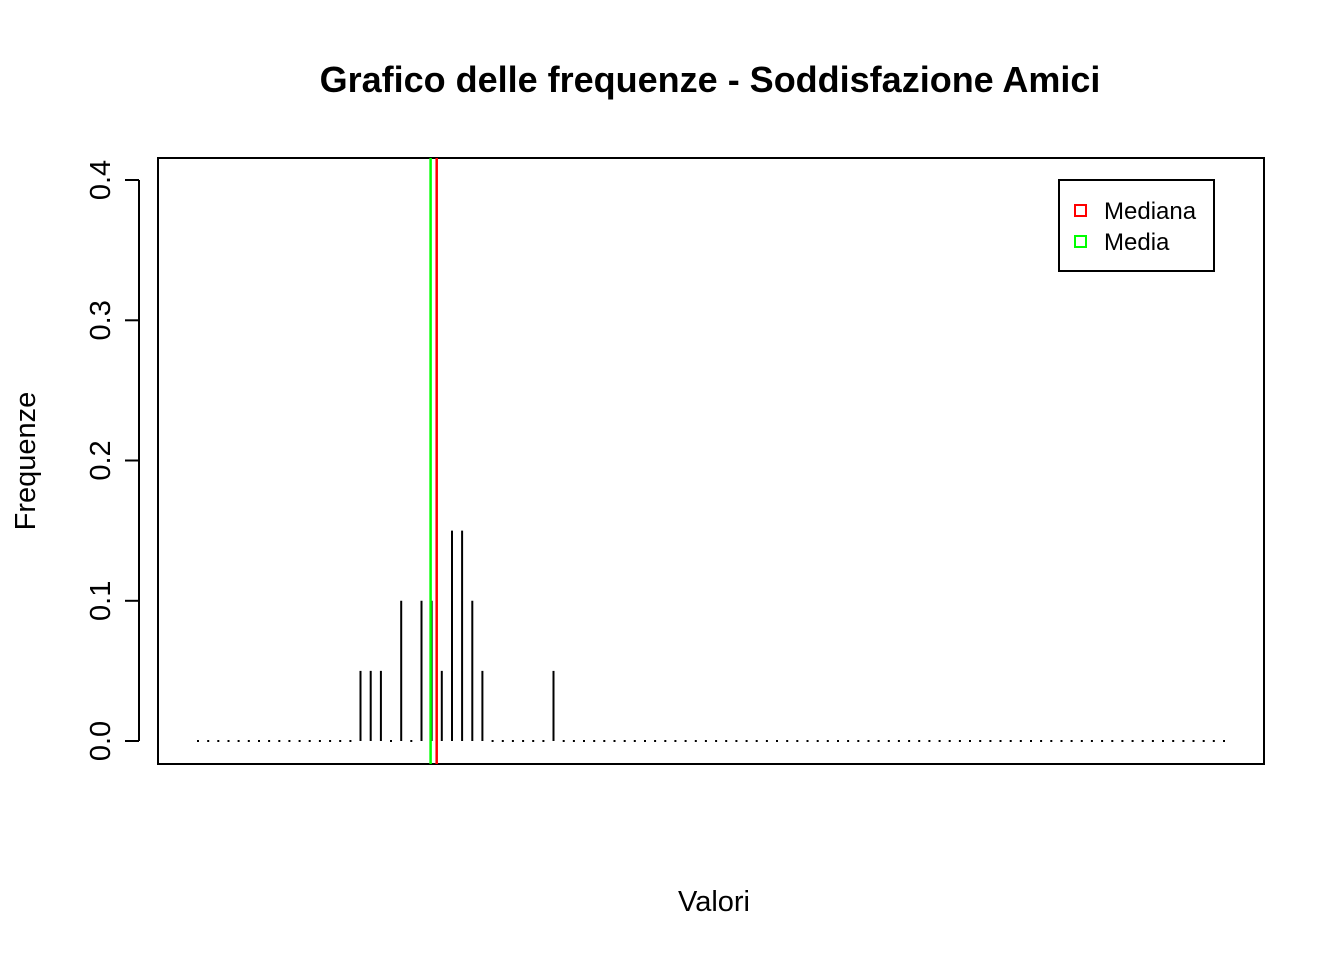  Describe the element at coordinates (1150, 211) in the screenshot. I see `legend-label-mediana: Mediana` at that location.